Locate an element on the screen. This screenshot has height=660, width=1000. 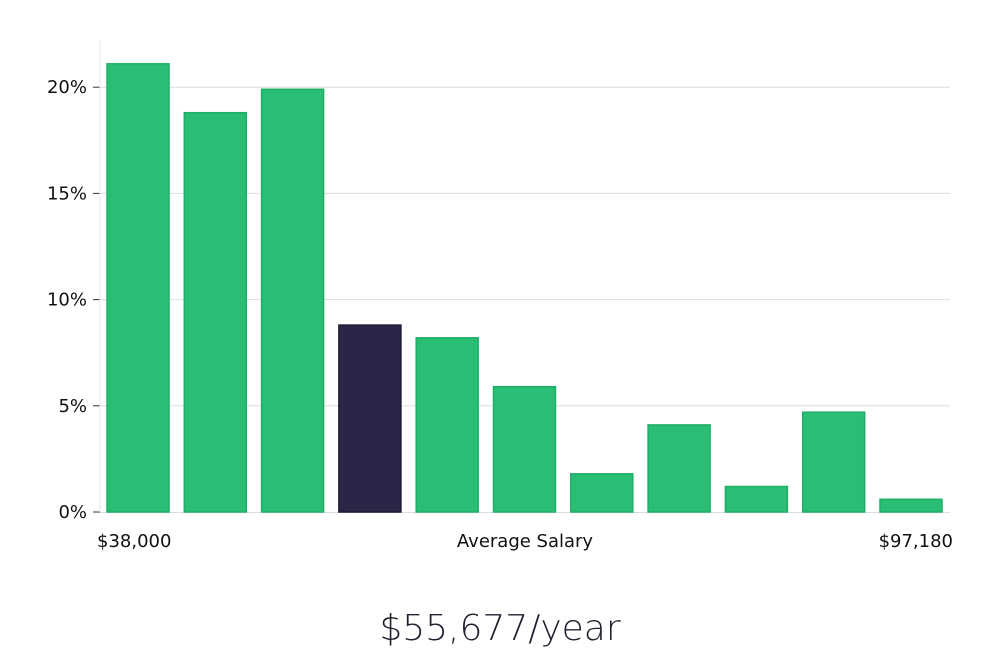
x-axis-title: Average Salary is located at coordinates (525, 541).